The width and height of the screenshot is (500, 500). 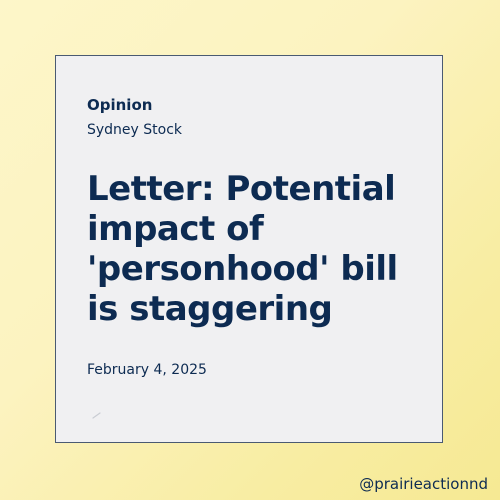 What do you see at coordinates (120, 105) in the screenshot?
I see `section-label: Opinion` at bounding box center [120, 105].